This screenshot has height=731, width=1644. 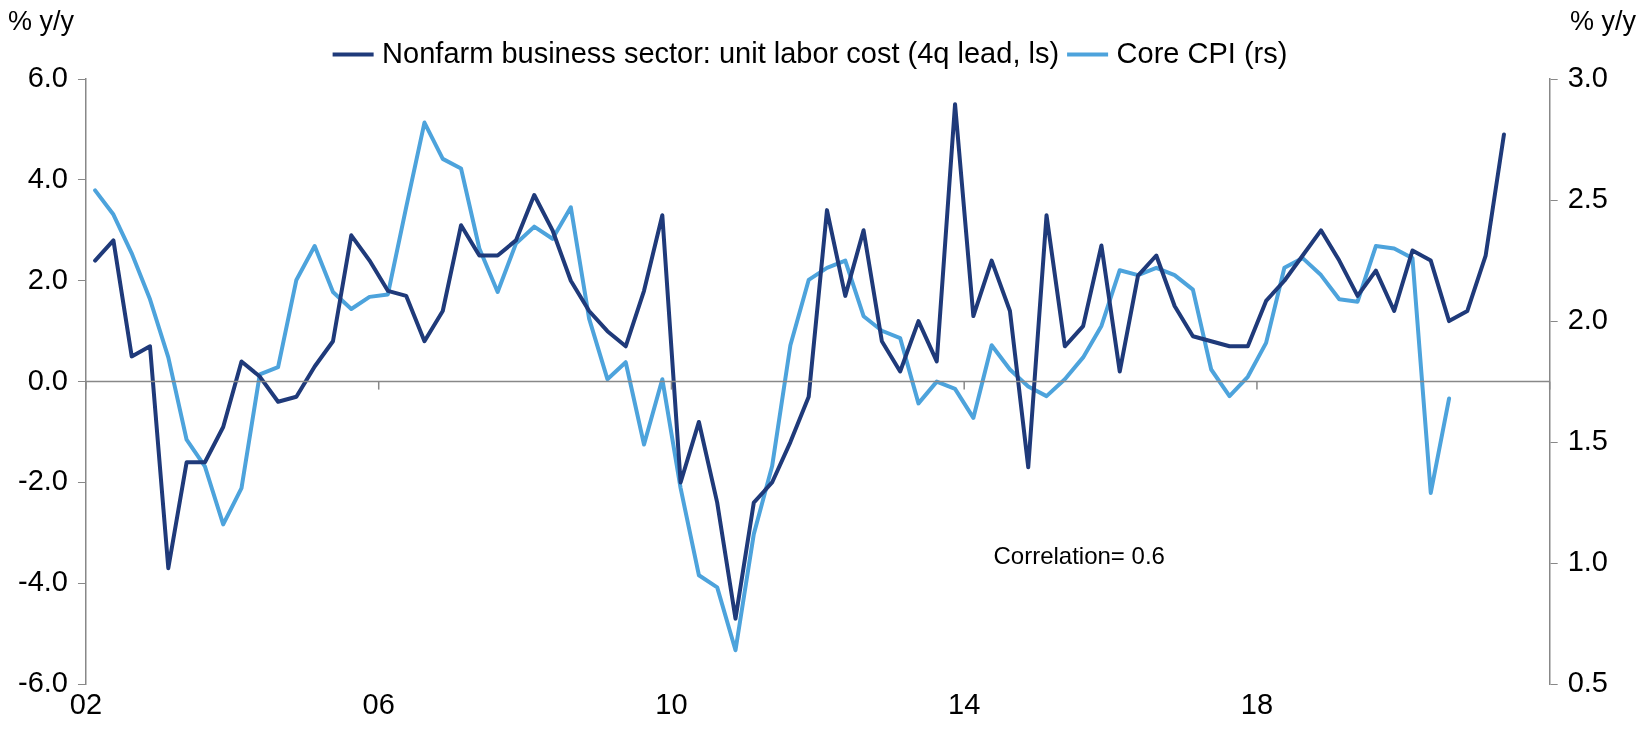 I want to click on y-tick-label: -2.0, so click(x=42, y=480).